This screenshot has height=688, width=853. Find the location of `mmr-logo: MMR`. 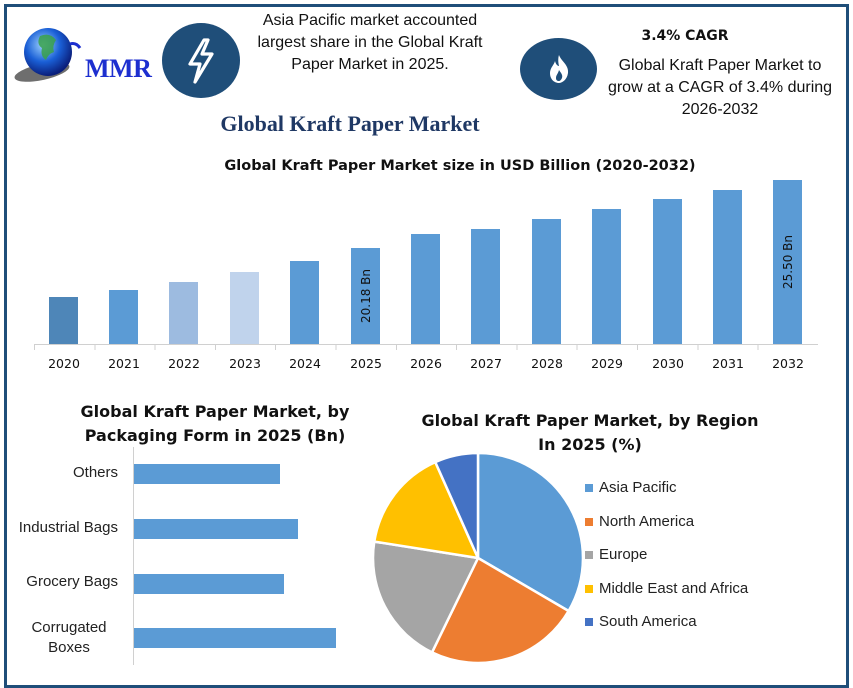

mmr-logo: MMR is located at coordinates (84, 55).